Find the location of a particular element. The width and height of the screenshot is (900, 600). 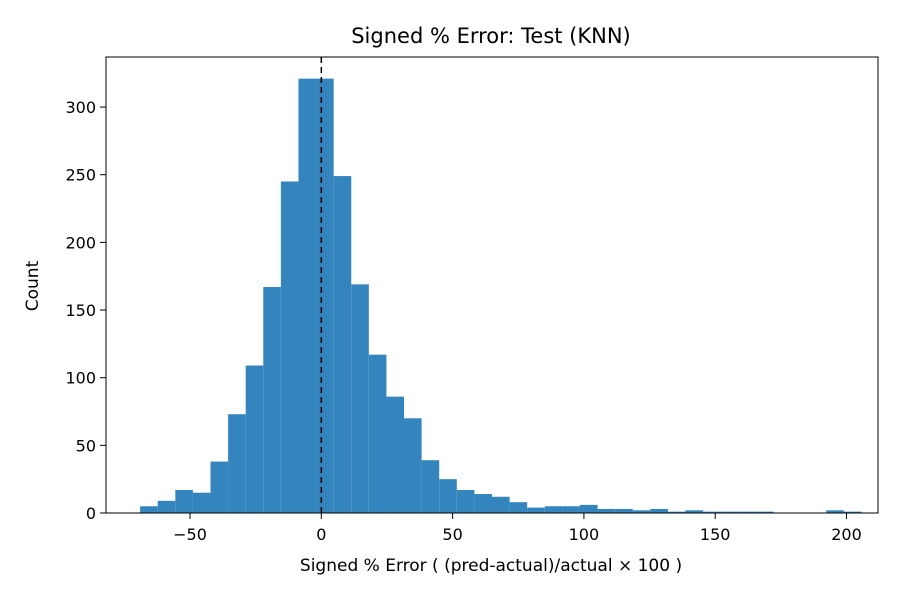

y-tick-label: 50 is located at coordinates (86, 445).